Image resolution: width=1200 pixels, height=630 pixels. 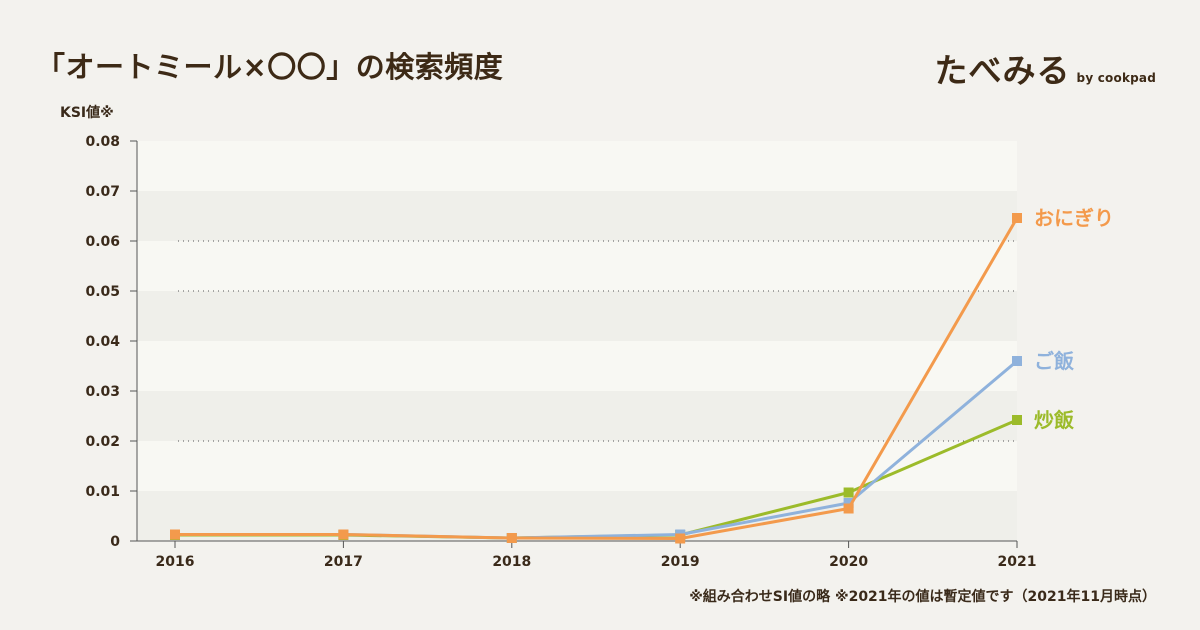 What do you see at coordinates (1054, 361) in the screenshot?
I see `series-label: ご飯` at bounding box center [1054, 361].